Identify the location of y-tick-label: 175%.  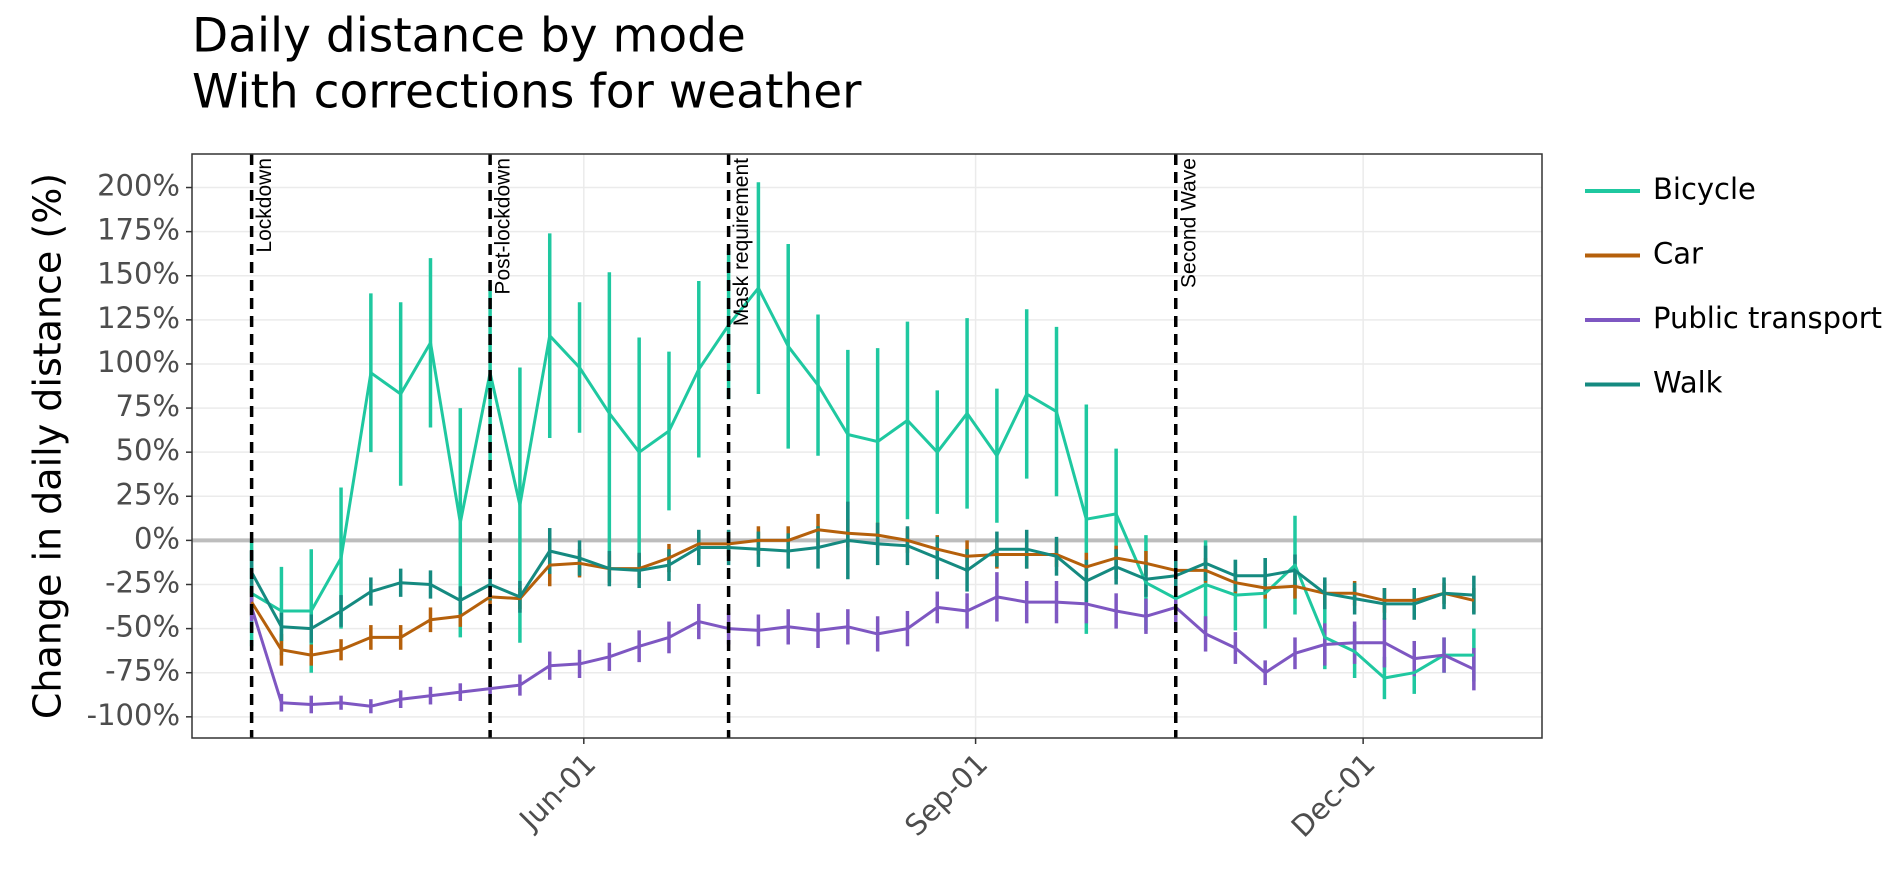
(138, 230).